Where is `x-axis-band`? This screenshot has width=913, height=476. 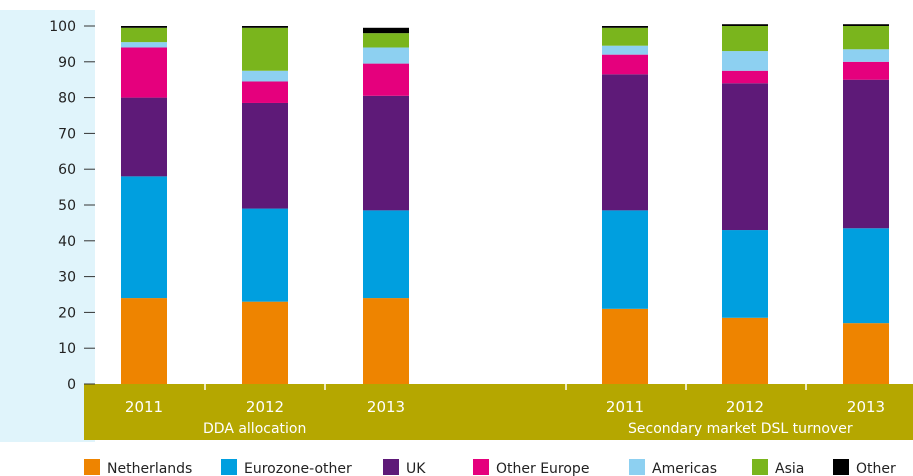
x-axis-band is located at coordinates (498, 412).